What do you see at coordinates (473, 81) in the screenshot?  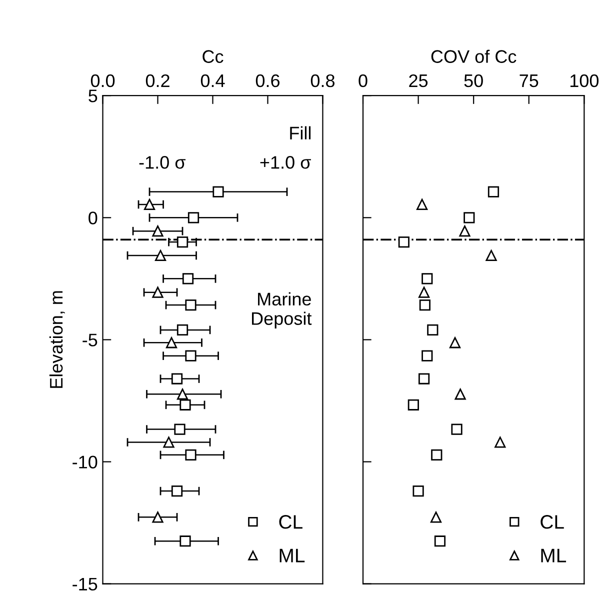 I see `x-tick-label: 50` at bounding box center [473, 81].